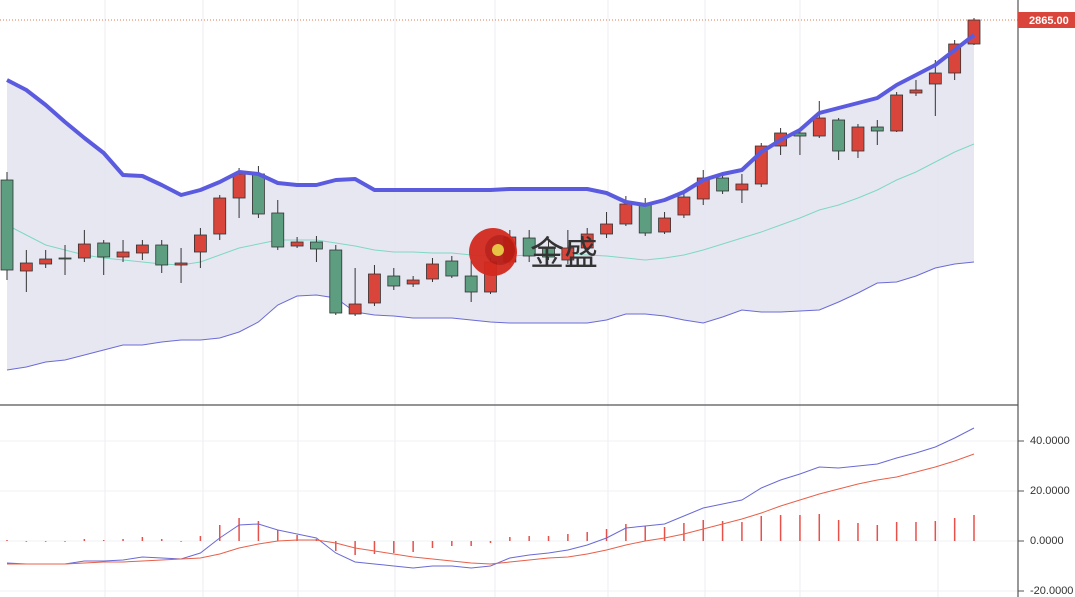 This screenshot has width=1075, height=597. Describe the element at coordinates (1047, 541) in the screenshot. I see `y-tick-label: 0.0000` at that location.